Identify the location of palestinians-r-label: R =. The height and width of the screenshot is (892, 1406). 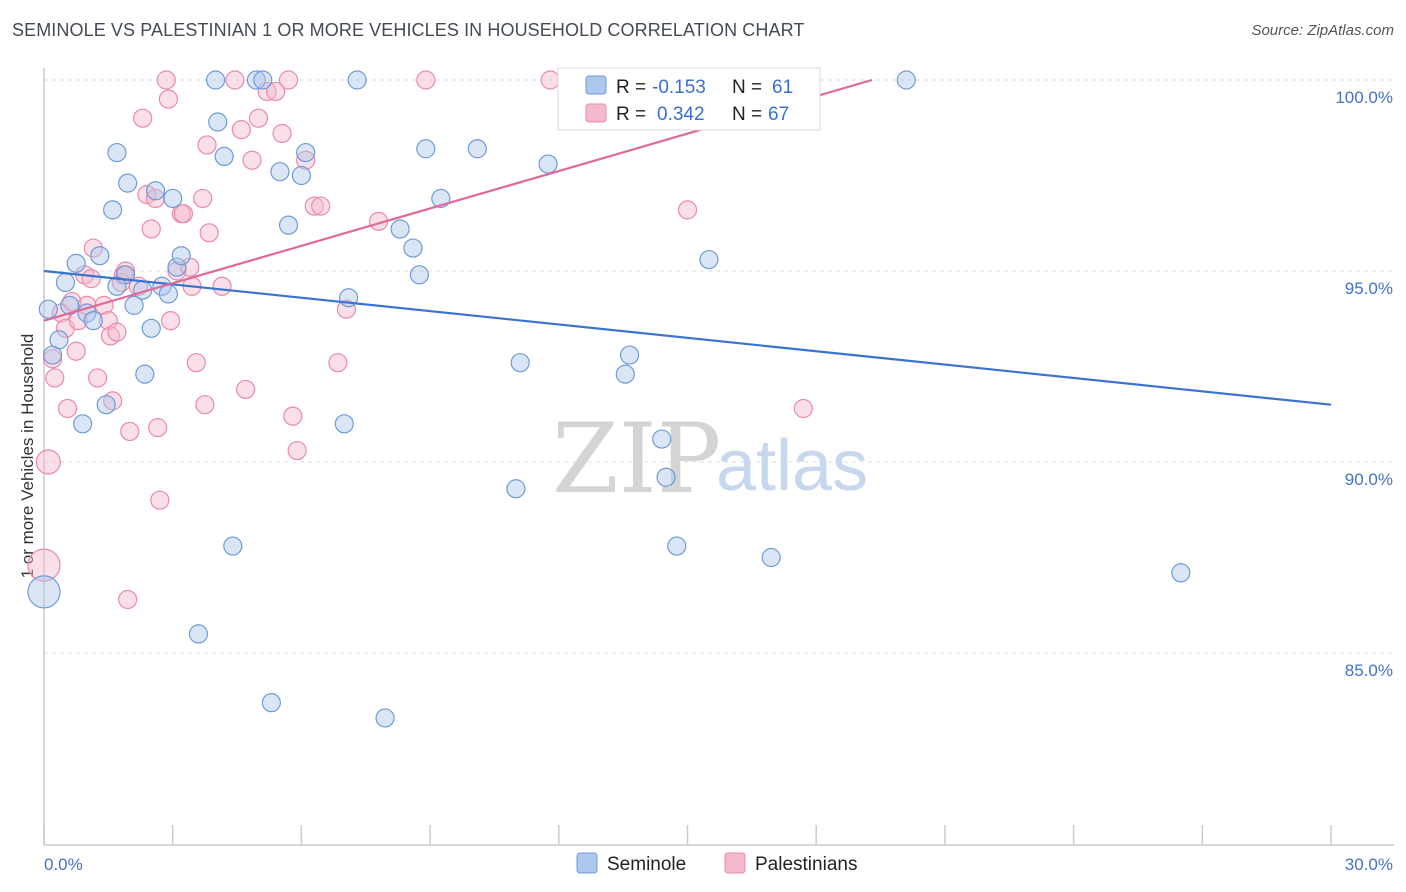
(631, 114).